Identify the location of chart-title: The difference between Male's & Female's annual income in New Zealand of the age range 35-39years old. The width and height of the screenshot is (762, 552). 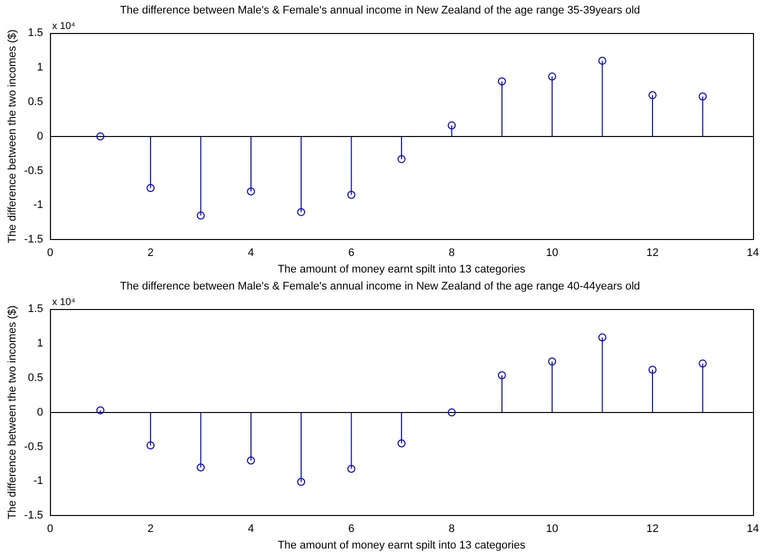
(380, 10).